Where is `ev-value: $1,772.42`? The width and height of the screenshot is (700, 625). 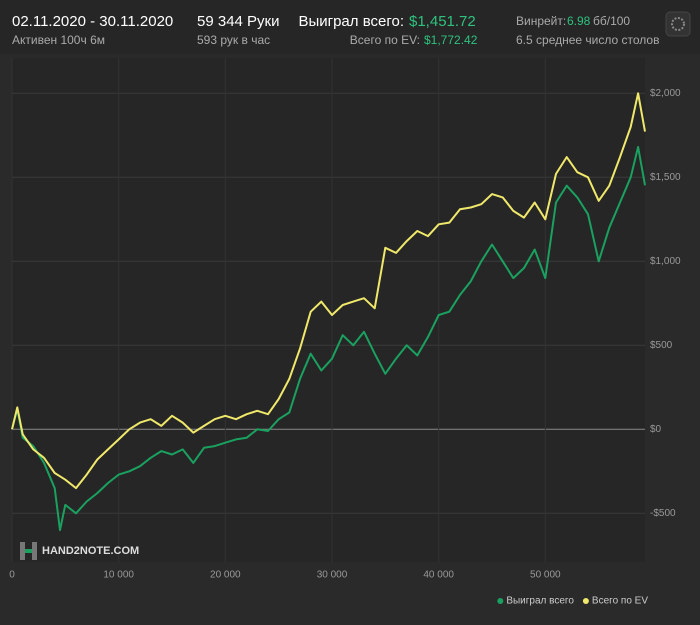 ev-value: $1,772.42 is located at coordinates (451, 40).